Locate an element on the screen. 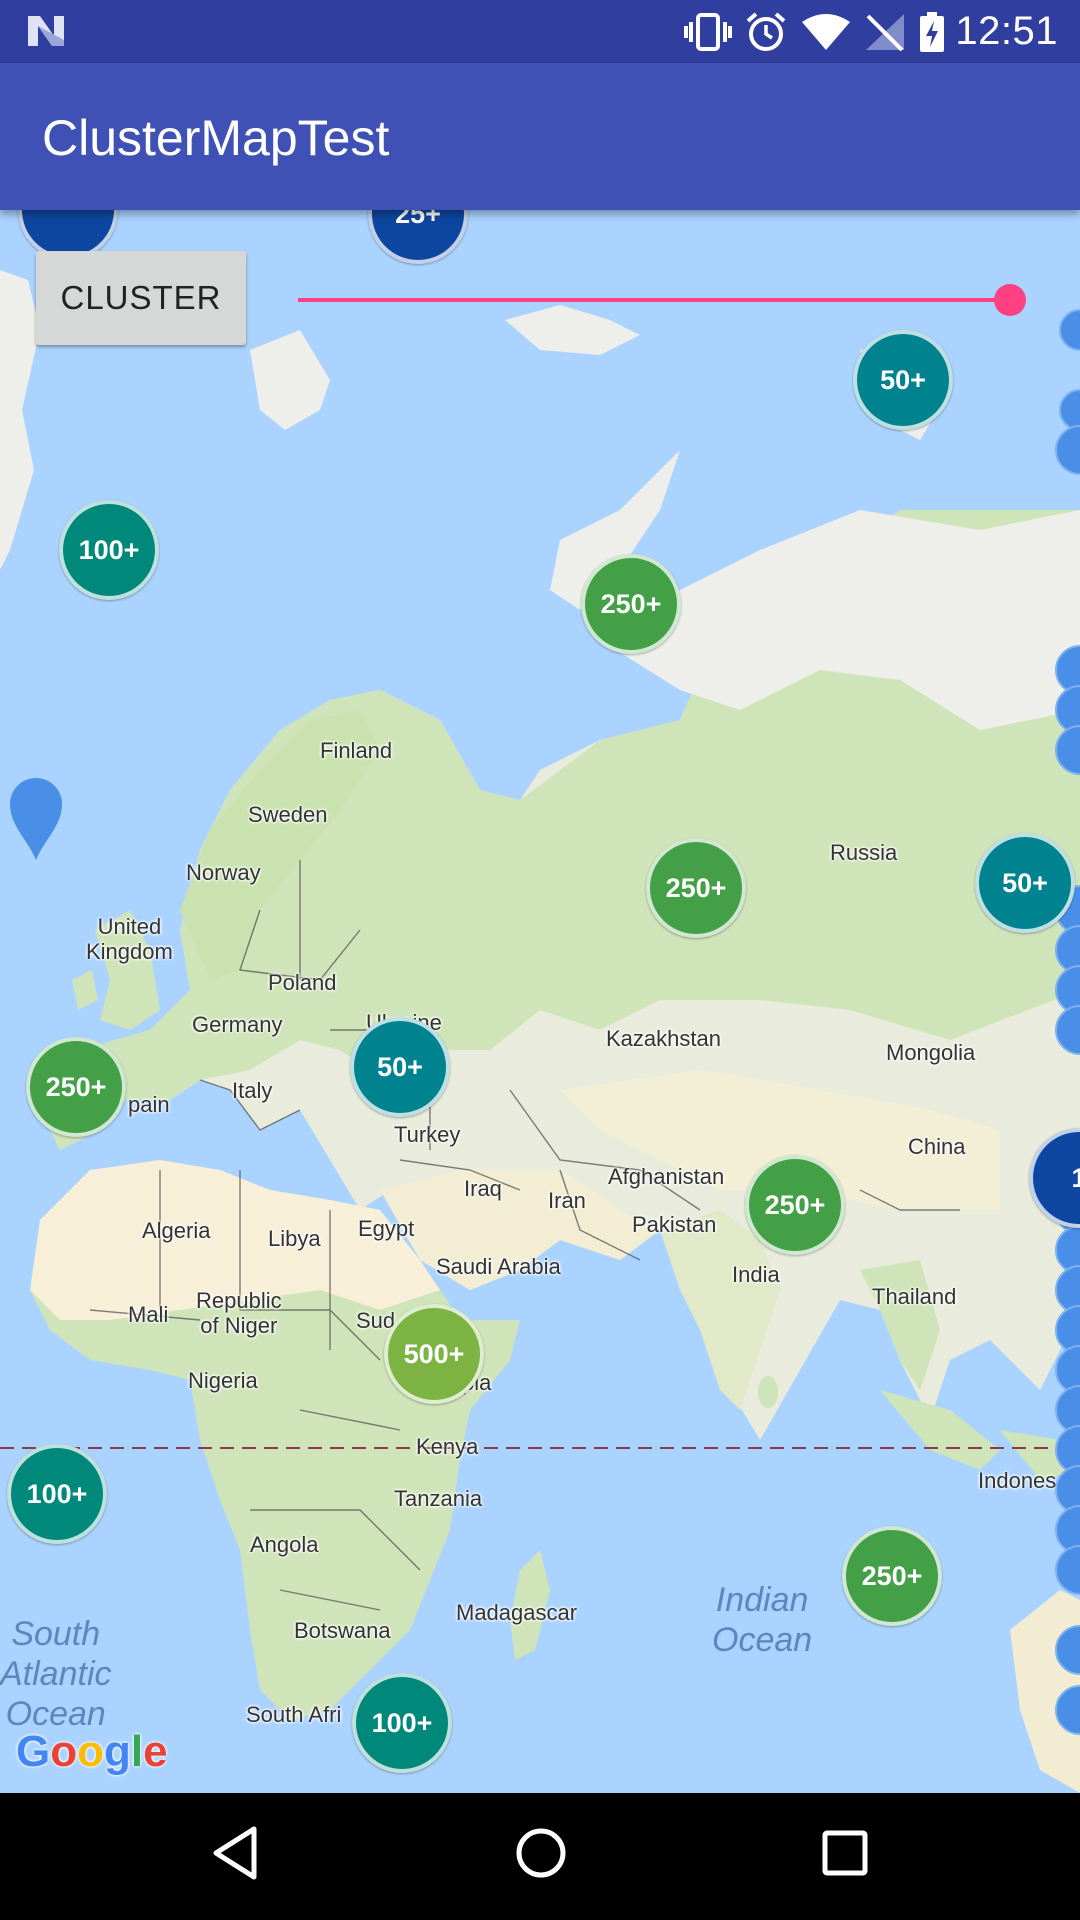 Image resolution: width=1080 pixels, height=1920 pixels. label-libya: Libya is located at coordinates (294, 1238).